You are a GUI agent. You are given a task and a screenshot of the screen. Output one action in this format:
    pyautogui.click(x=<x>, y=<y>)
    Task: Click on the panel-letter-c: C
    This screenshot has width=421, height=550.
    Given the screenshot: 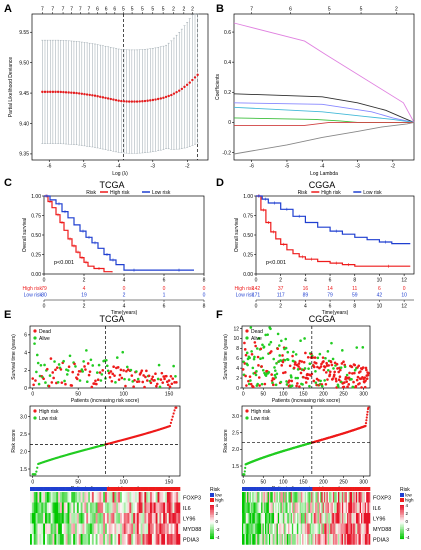 What is the action you would take?
    pyautogui.click(x=8, y=183)
    